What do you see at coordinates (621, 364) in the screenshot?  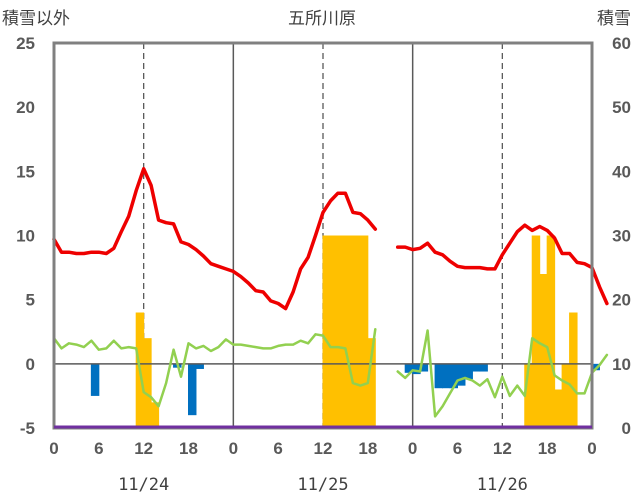 I see `right-tick-label: 10` at bounding box center [621, 364].